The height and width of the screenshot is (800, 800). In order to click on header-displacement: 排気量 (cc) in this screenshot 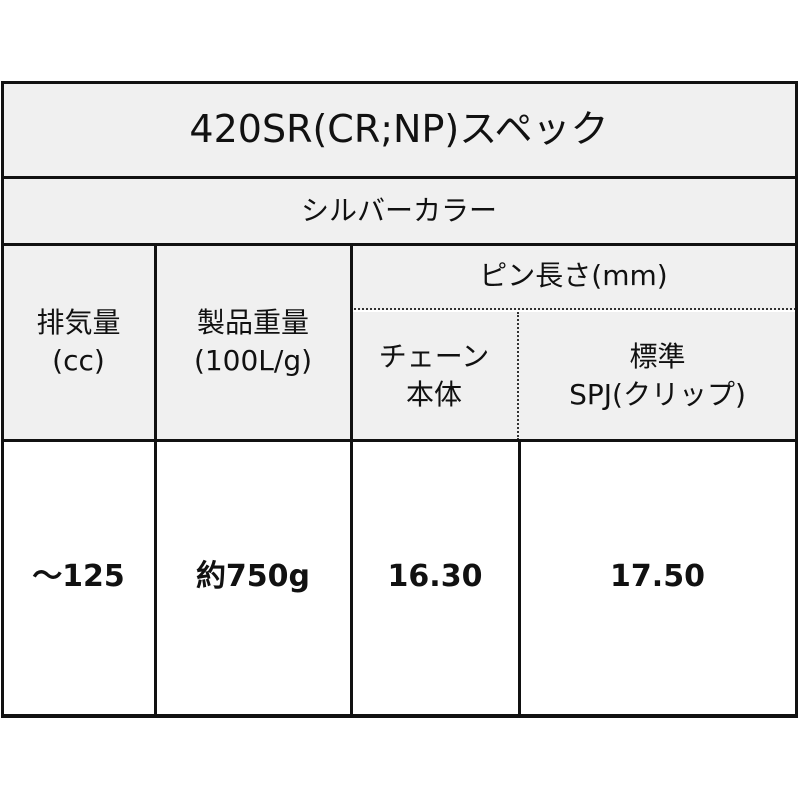, I will do `click(78, 342)`.